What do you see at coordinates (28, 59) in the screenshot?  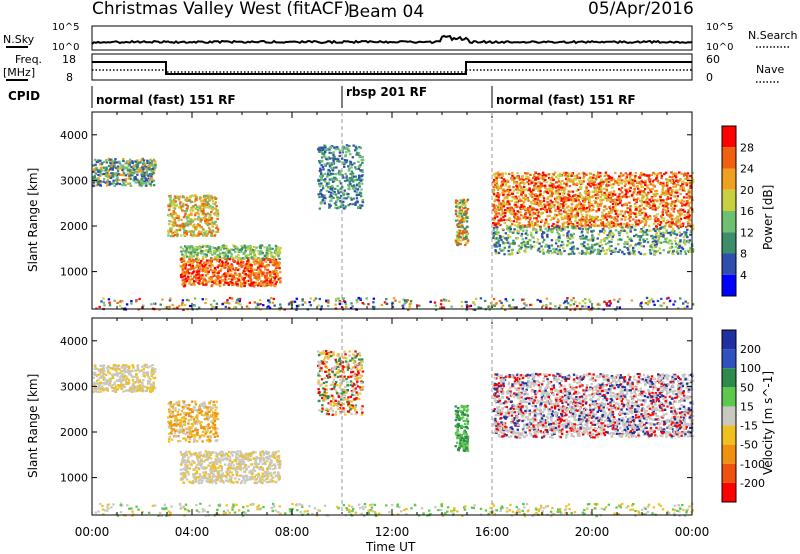 I see `freq-label-1: Freq.` at bounding box center [28, 59].